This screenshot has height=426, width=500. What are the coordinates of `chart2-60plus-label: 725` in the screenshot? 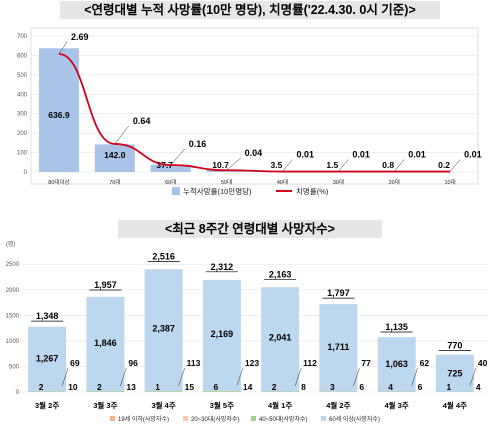 It's located at (454, 373).